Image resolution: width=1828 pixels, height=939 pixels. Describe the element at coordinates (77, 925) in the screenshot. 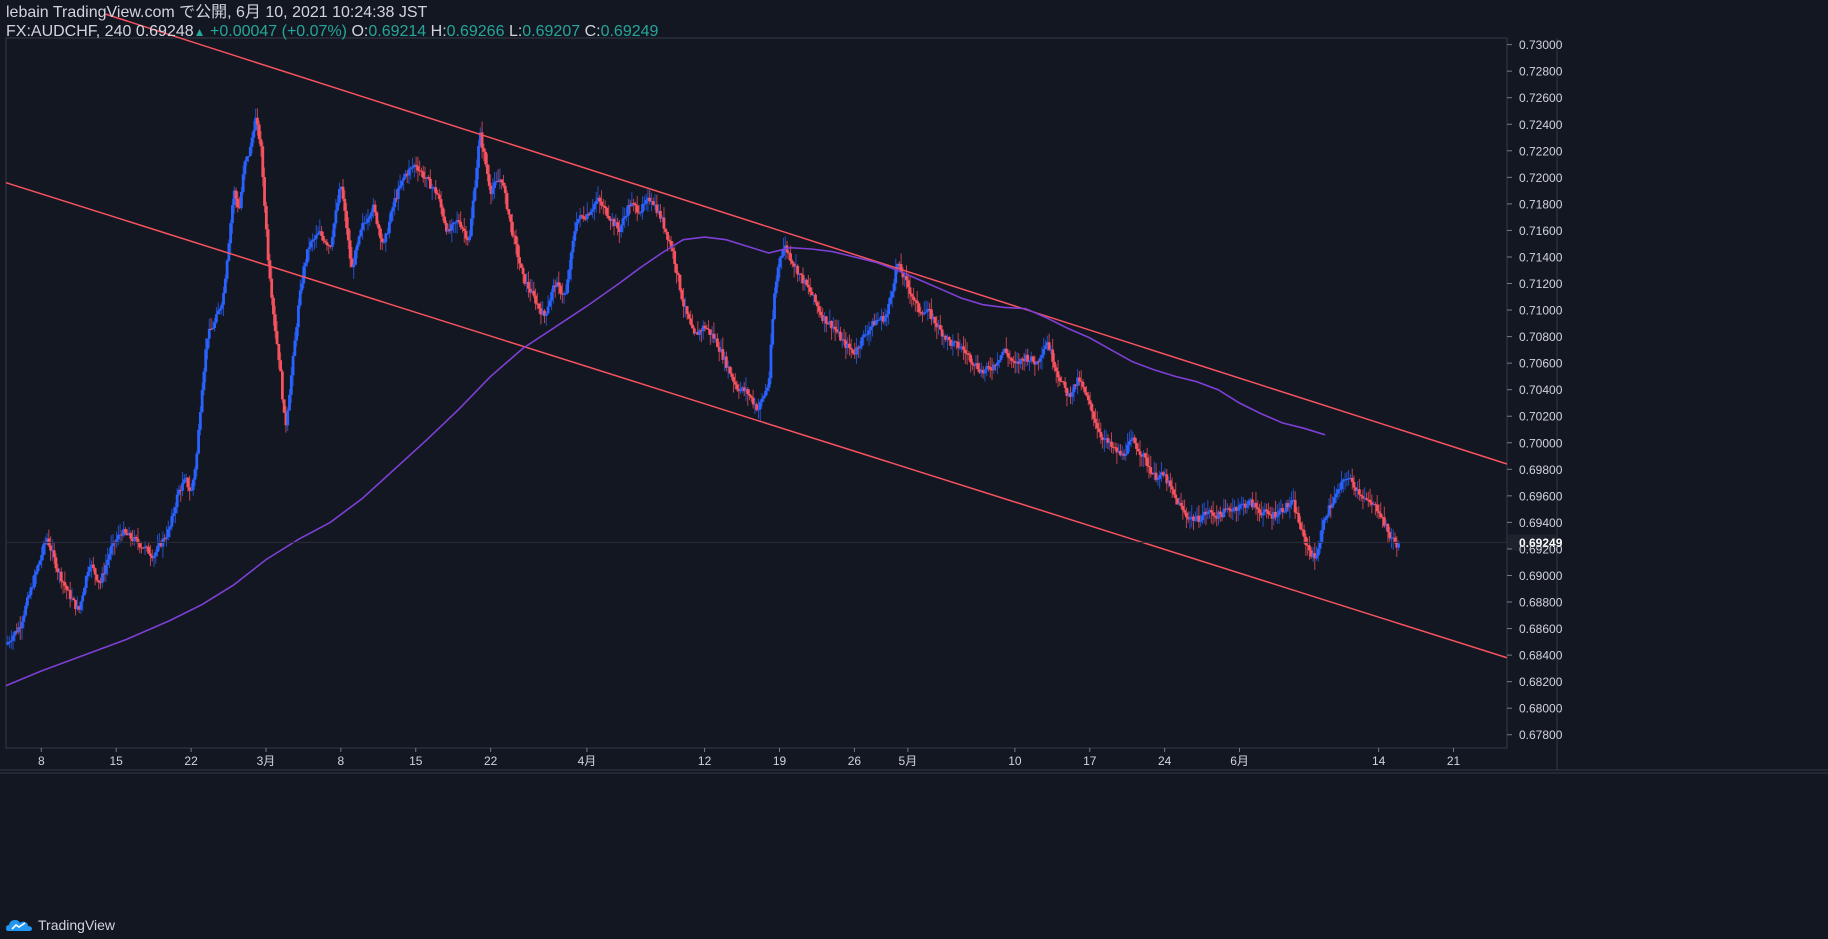

I see `footer-brand: TradingView` at that location.